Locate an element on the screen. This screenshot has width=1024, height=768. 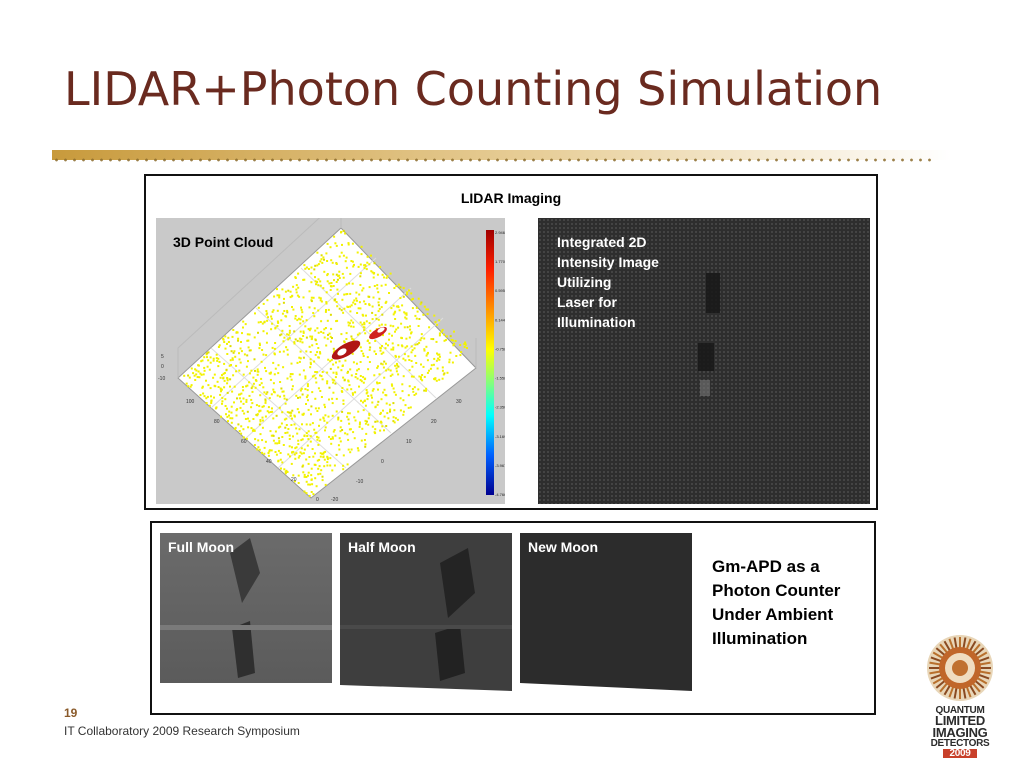
new-moon-label: New Moon is located at coordinates (563, 547).